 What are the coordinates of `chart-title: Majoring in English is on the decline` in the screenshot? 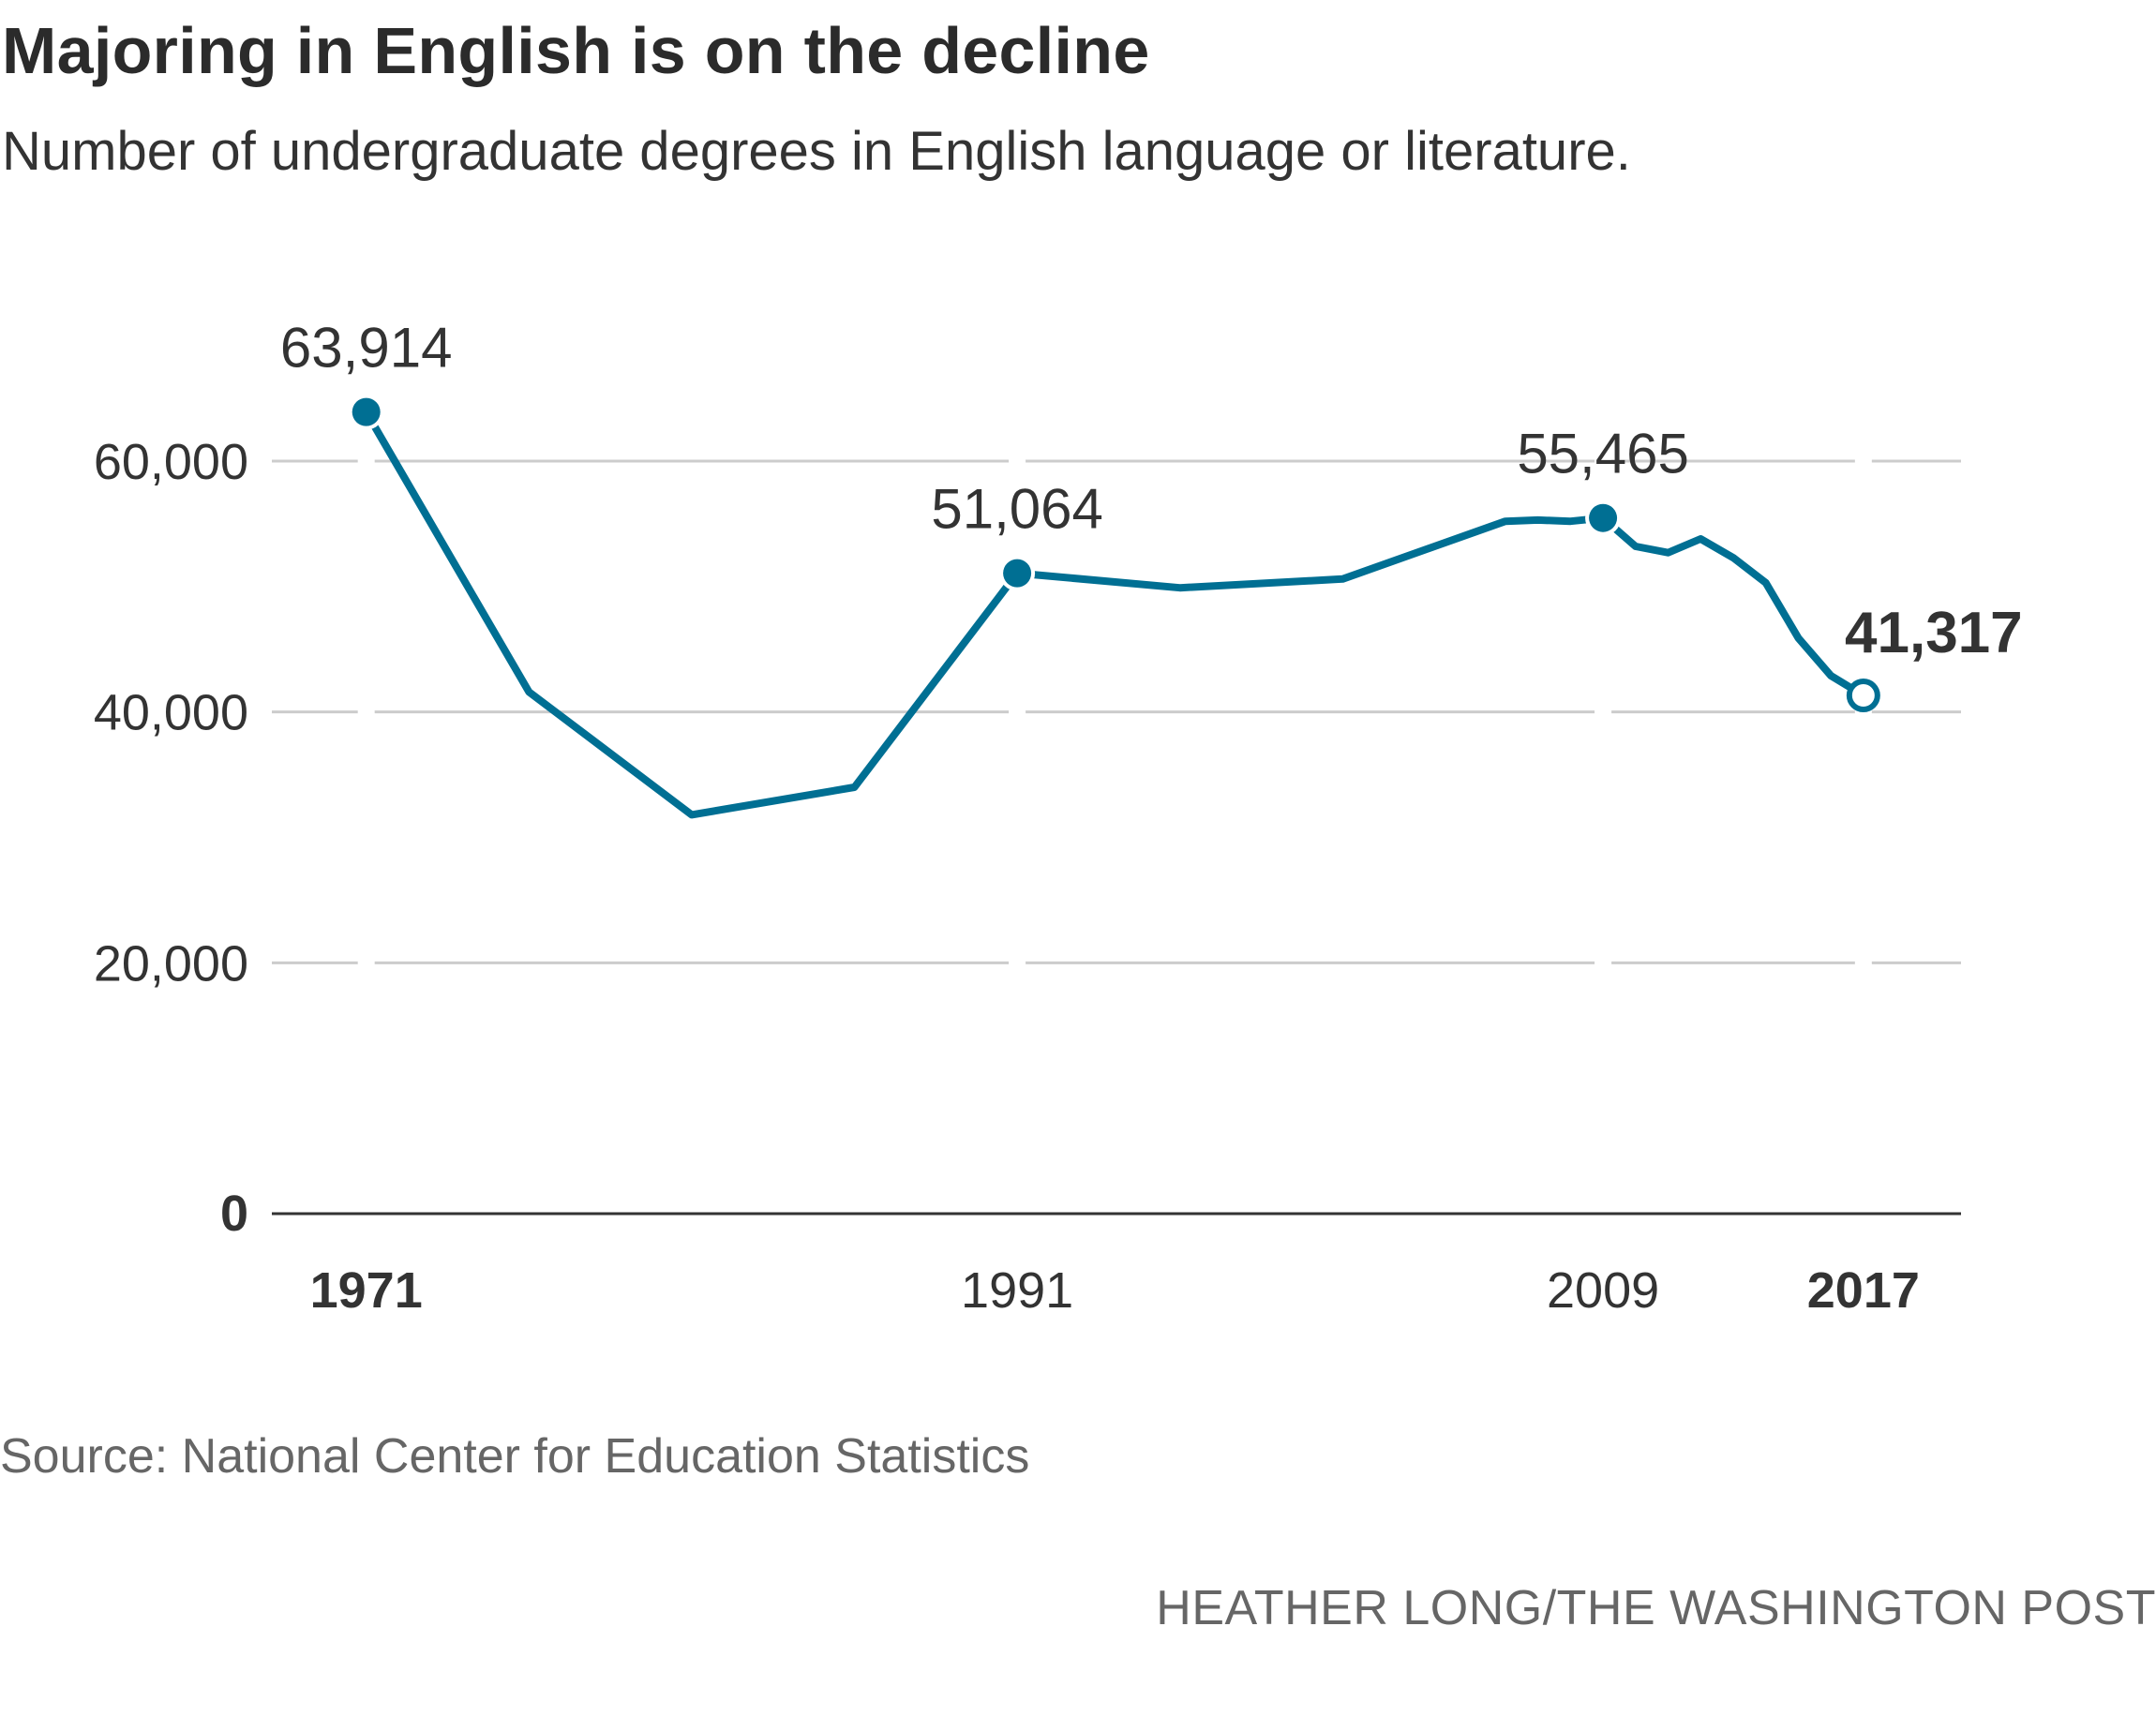 It's located at (576, 50).